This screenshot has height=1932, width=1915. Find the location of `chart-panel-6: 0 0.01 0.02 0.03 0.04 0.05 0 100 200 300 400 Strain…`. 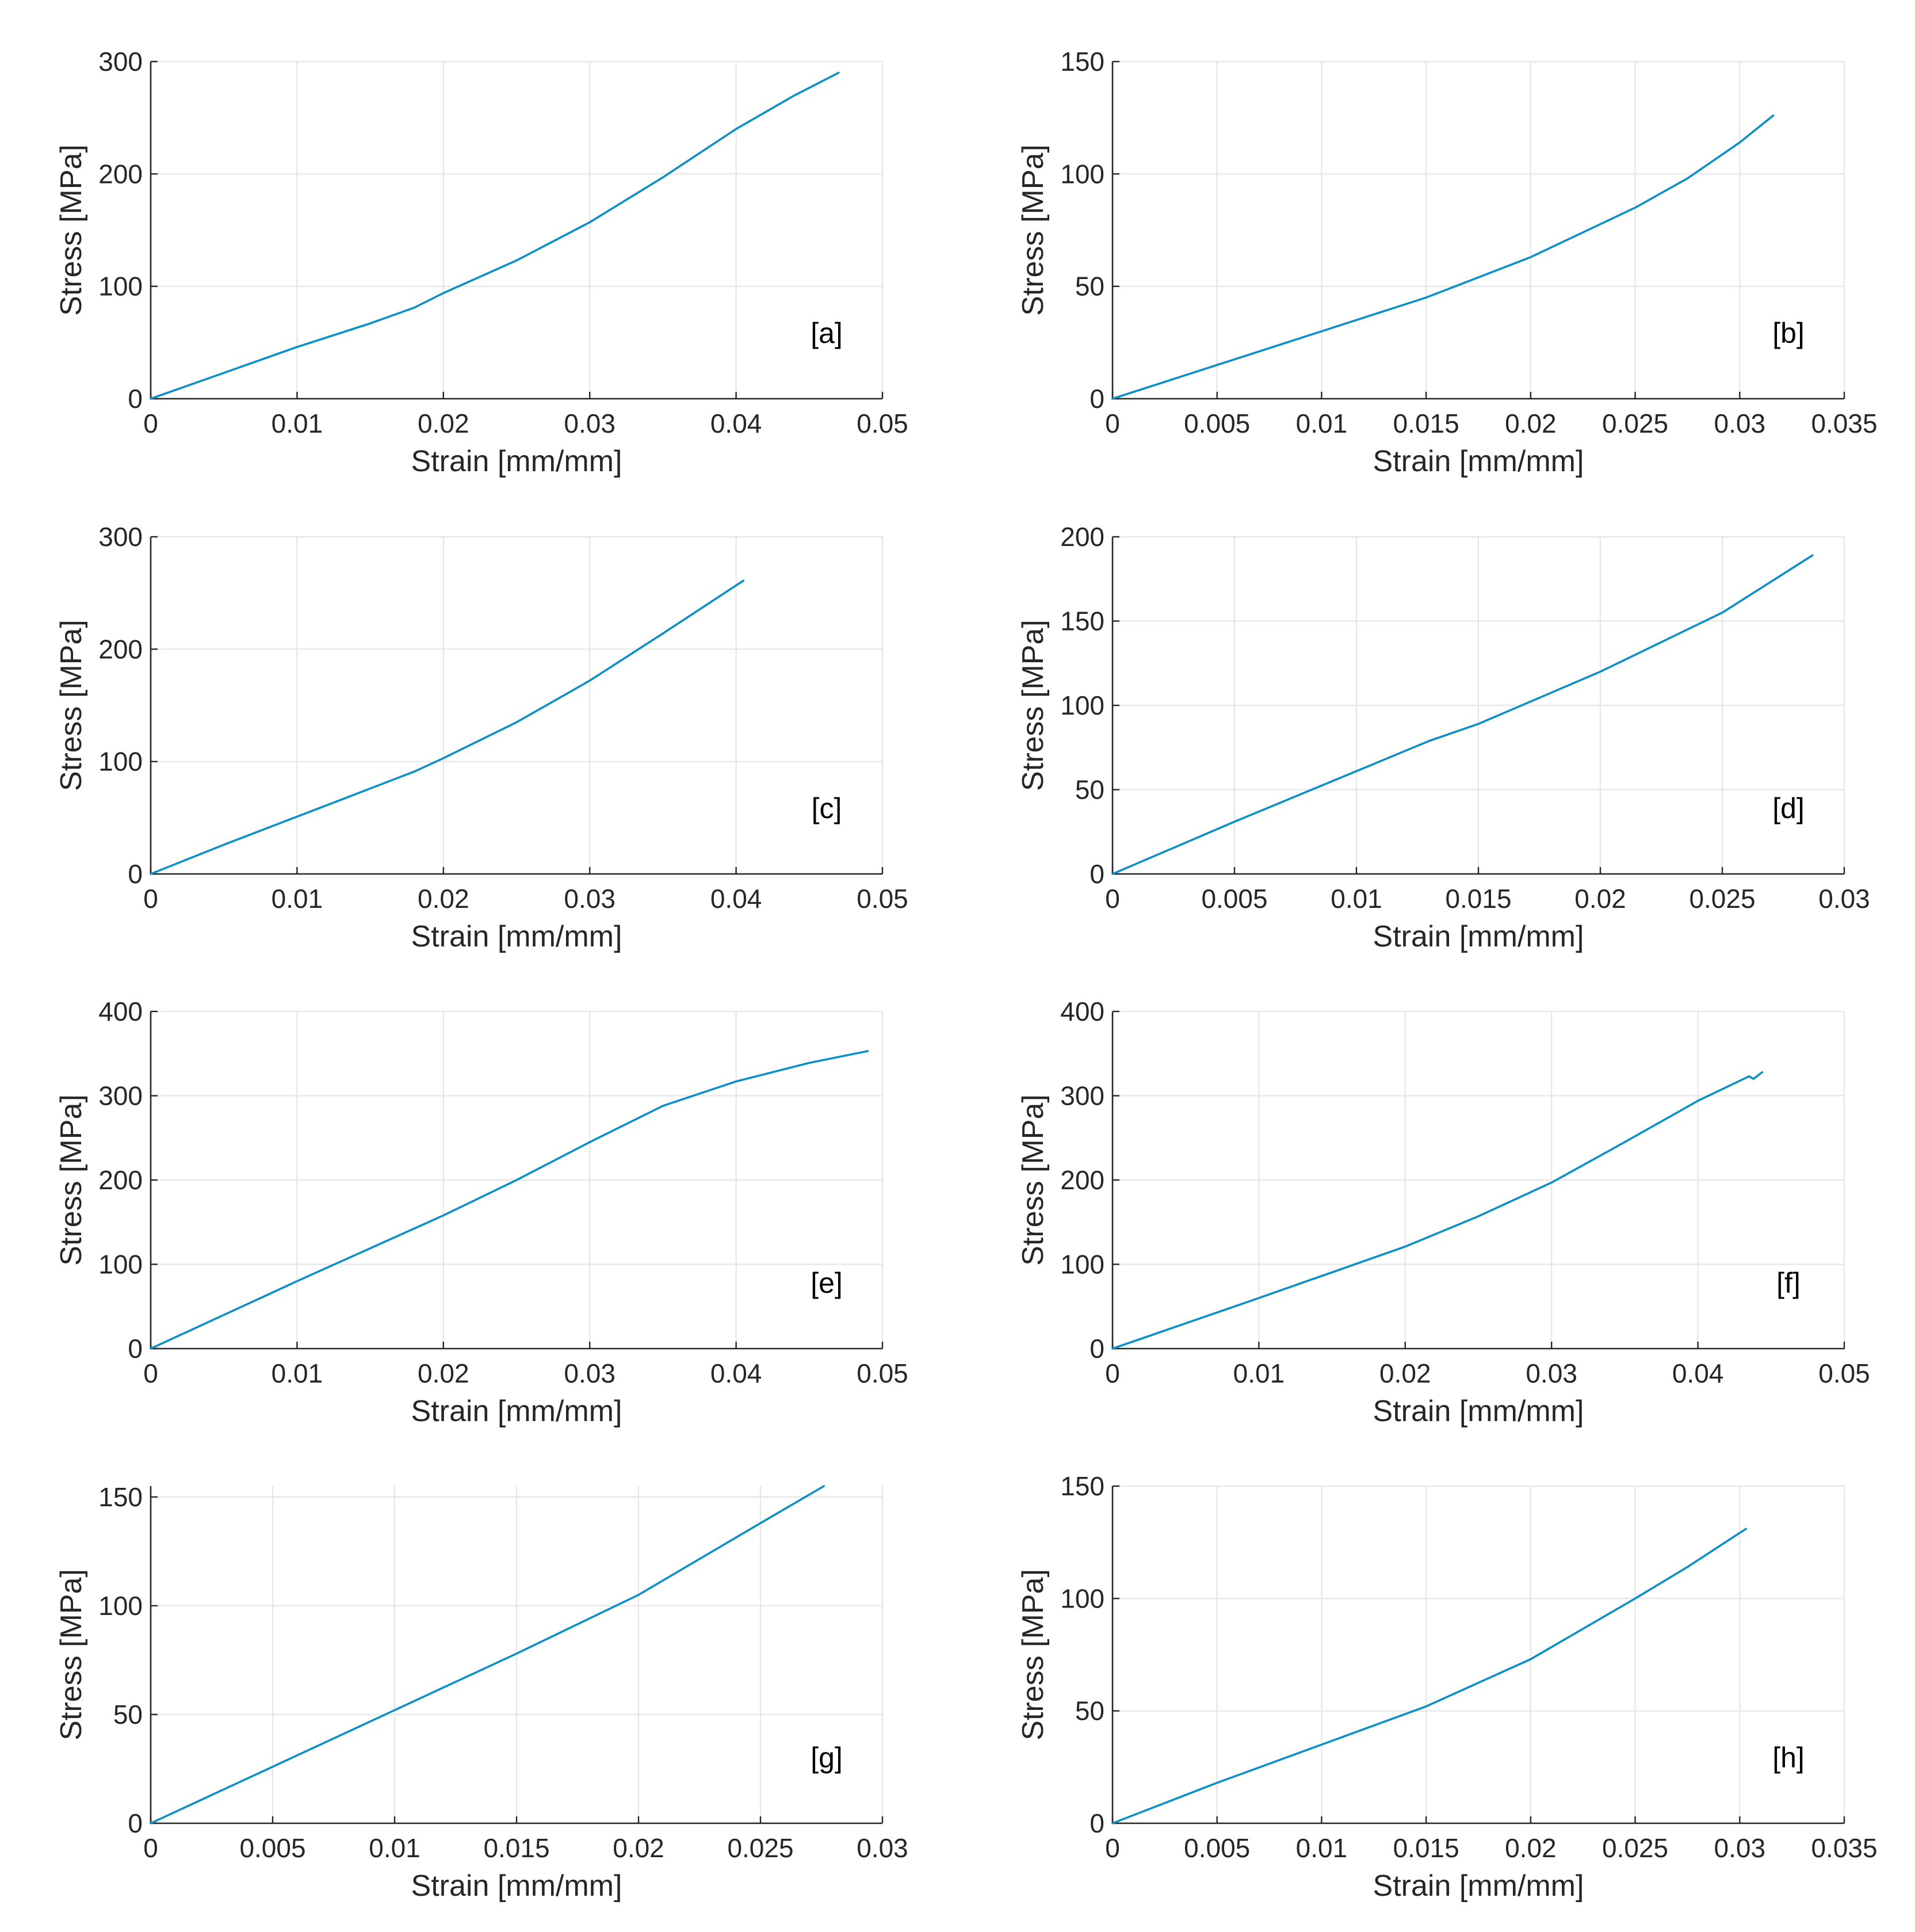

chart-panel-6: 0 0.01 0.02 0.03 0.04 0.05 0 100 200 300 400 Strain… is located at coordinates (1443, 1212).